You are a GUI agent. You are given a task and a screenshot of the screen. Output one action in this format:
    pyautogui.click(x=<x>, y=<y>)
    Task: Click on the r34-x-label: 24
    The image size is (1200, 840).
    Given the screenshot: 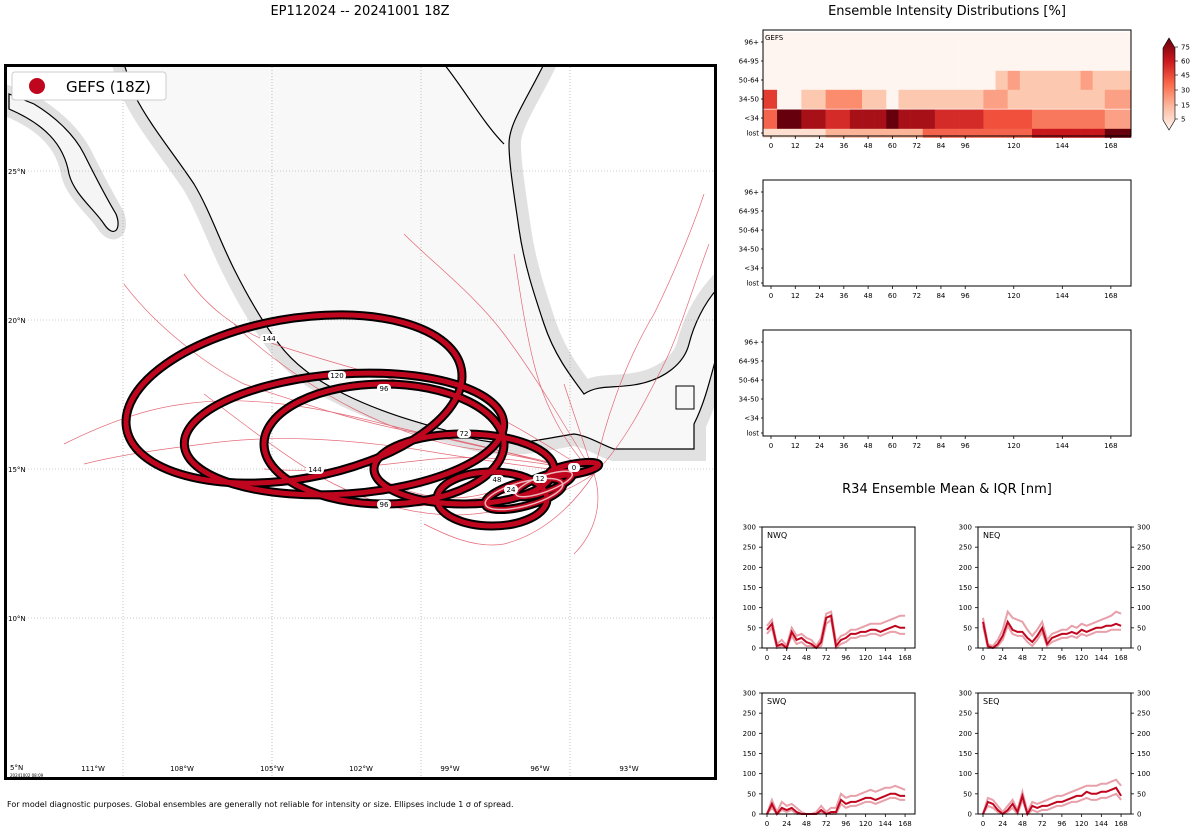 What is the action you would take?
    pyautogui.click(x=1002, y=824)
    